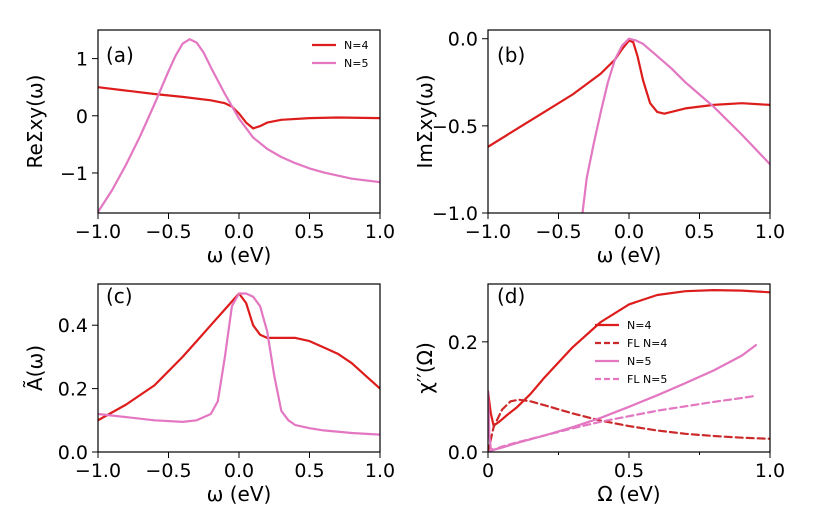 The width and height of the screenshot is (814, 529). Describe the element at coordinates (455, 214) in the screenshot. I see `y-tick-label: −1.0` at that location.